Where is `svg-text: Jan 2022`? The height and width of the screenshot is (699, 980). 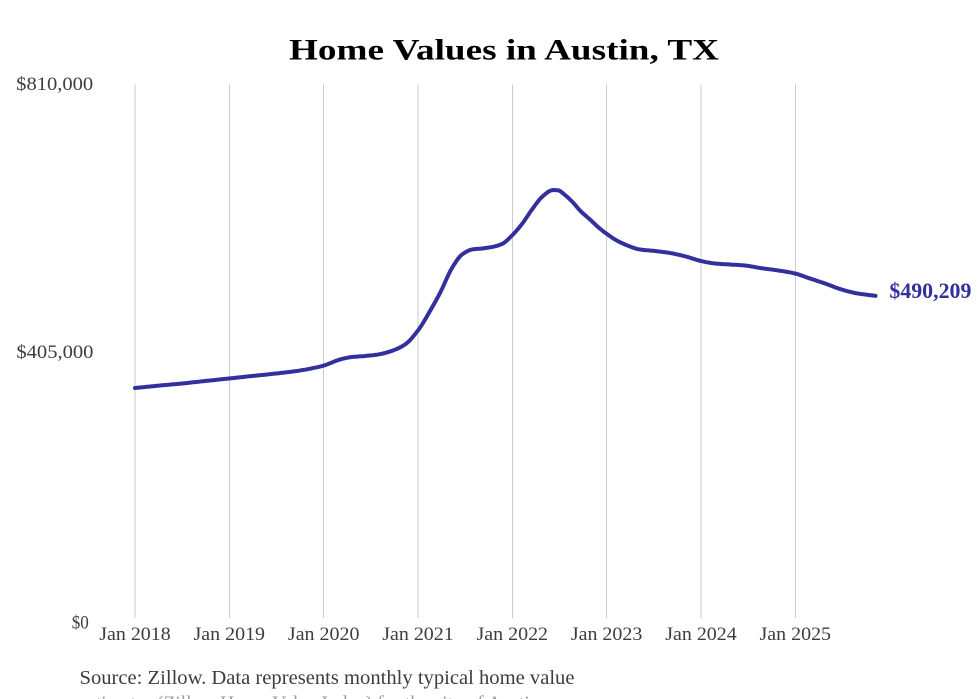
svg-text: Jan 2022 is located at coordinates (513, 635).